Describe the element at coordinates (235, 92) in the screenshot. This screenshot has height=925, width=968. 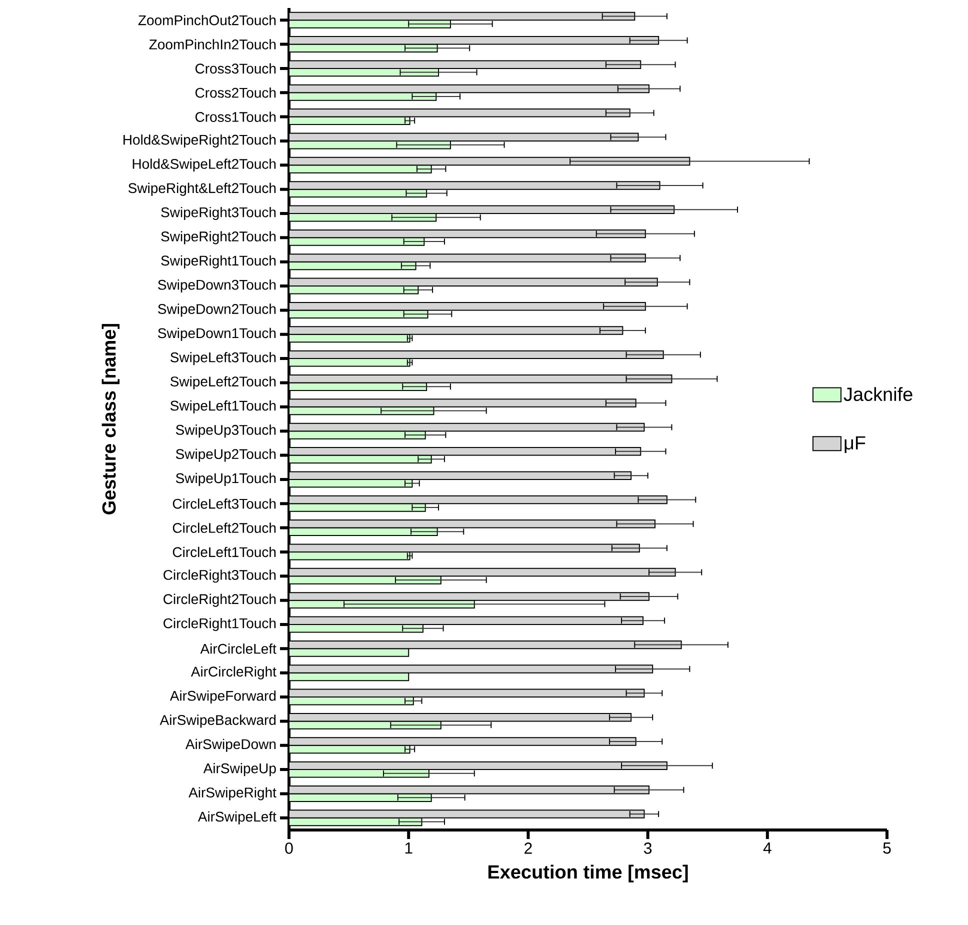
I see `y-tick-label: Cross2Touch` at that location.